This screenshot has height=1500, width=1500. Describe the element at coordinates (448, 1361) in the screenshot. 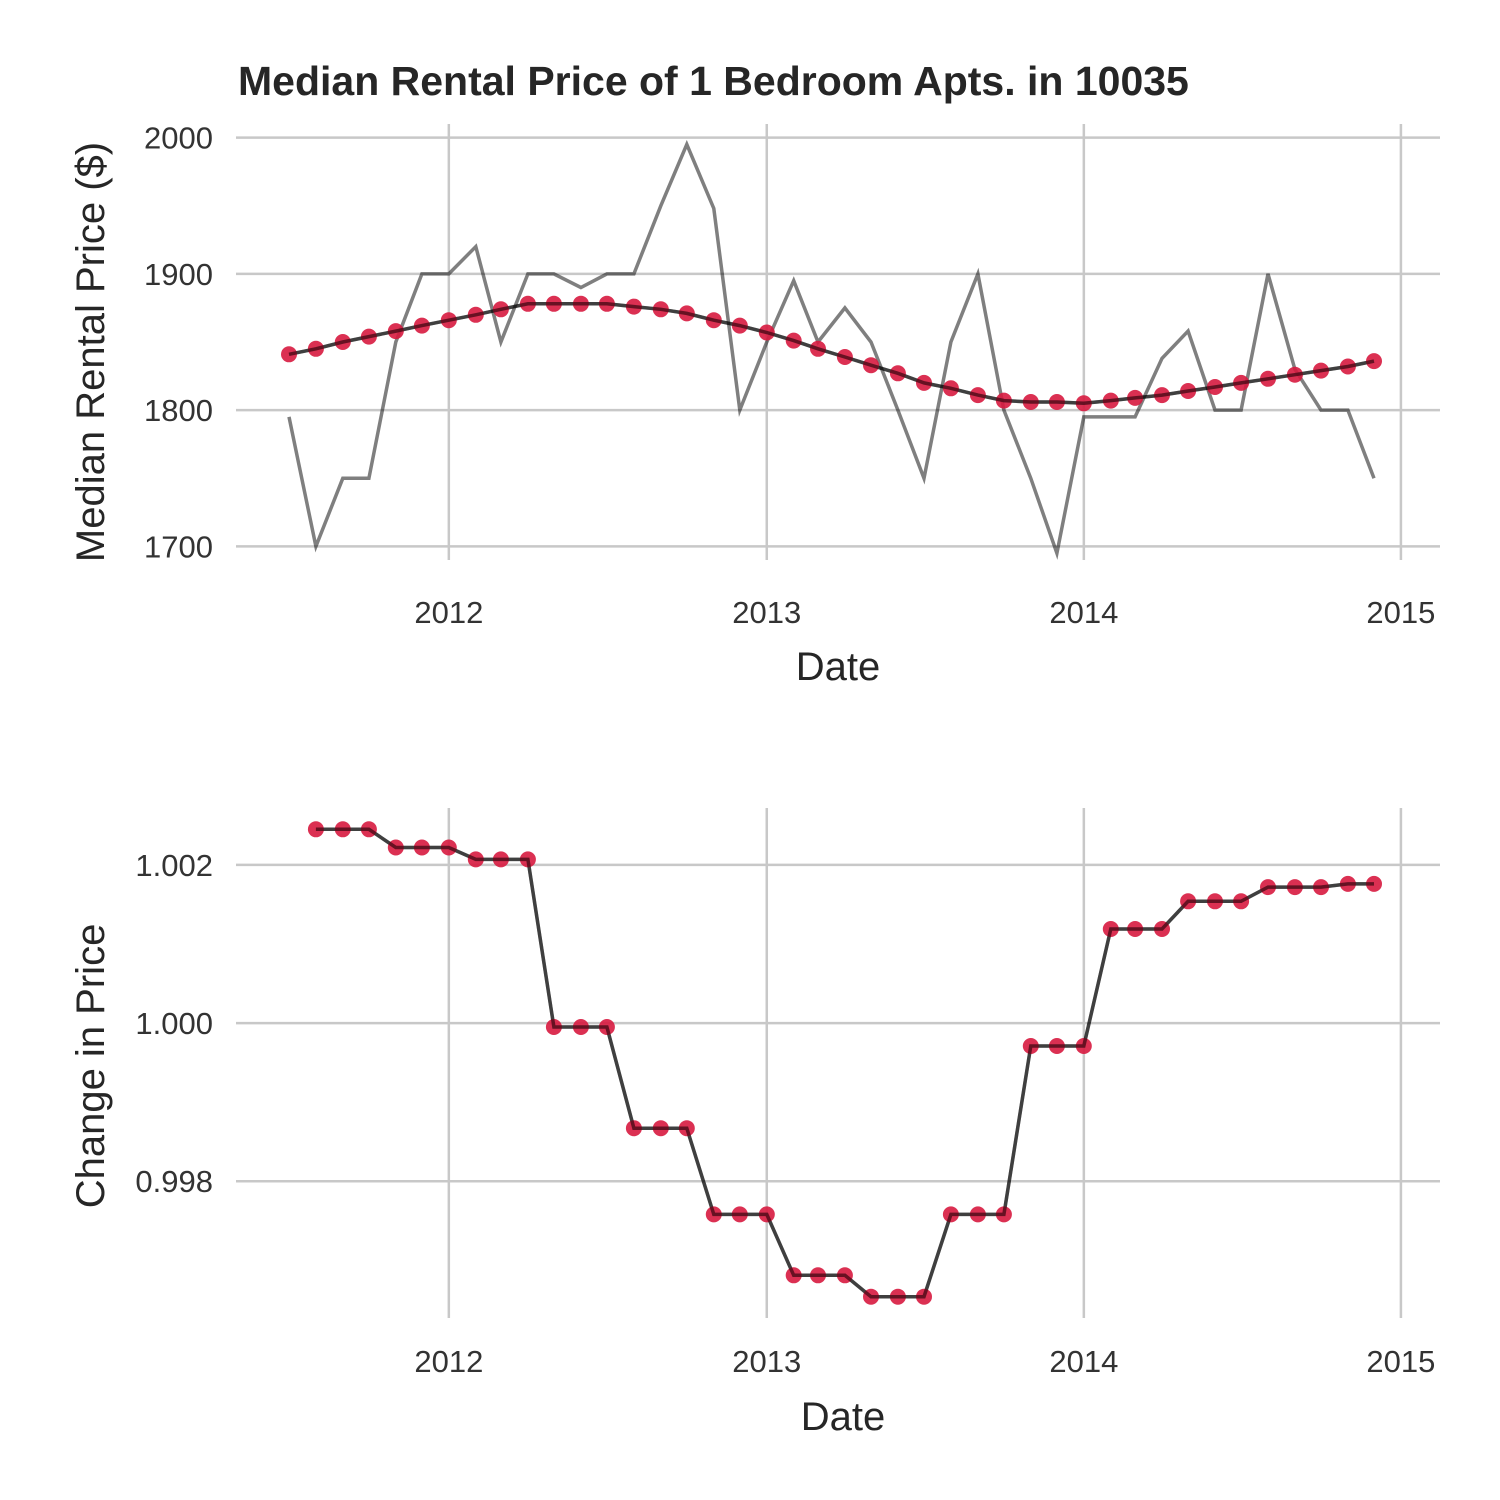

I see `change-x-tick-label: 2012` at that location.